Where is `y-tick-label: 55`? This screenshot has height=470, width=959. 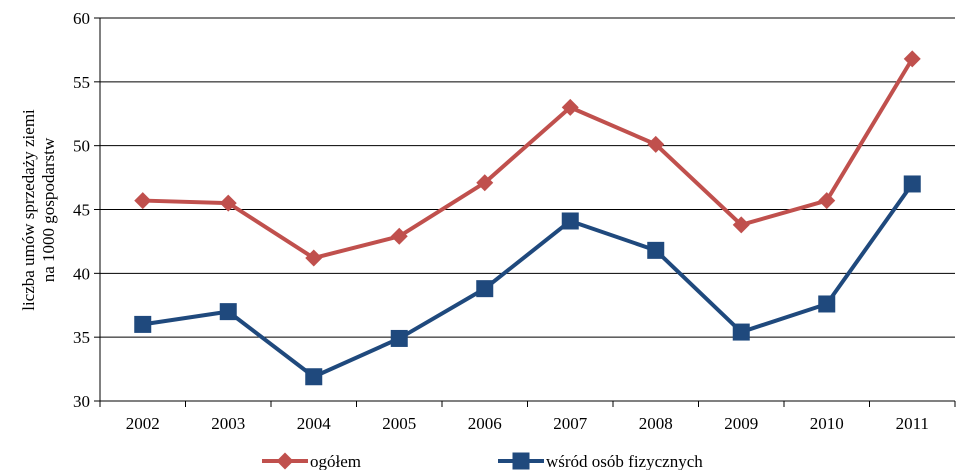
y-tick-label: 55 is located at coordinates (81, 82).